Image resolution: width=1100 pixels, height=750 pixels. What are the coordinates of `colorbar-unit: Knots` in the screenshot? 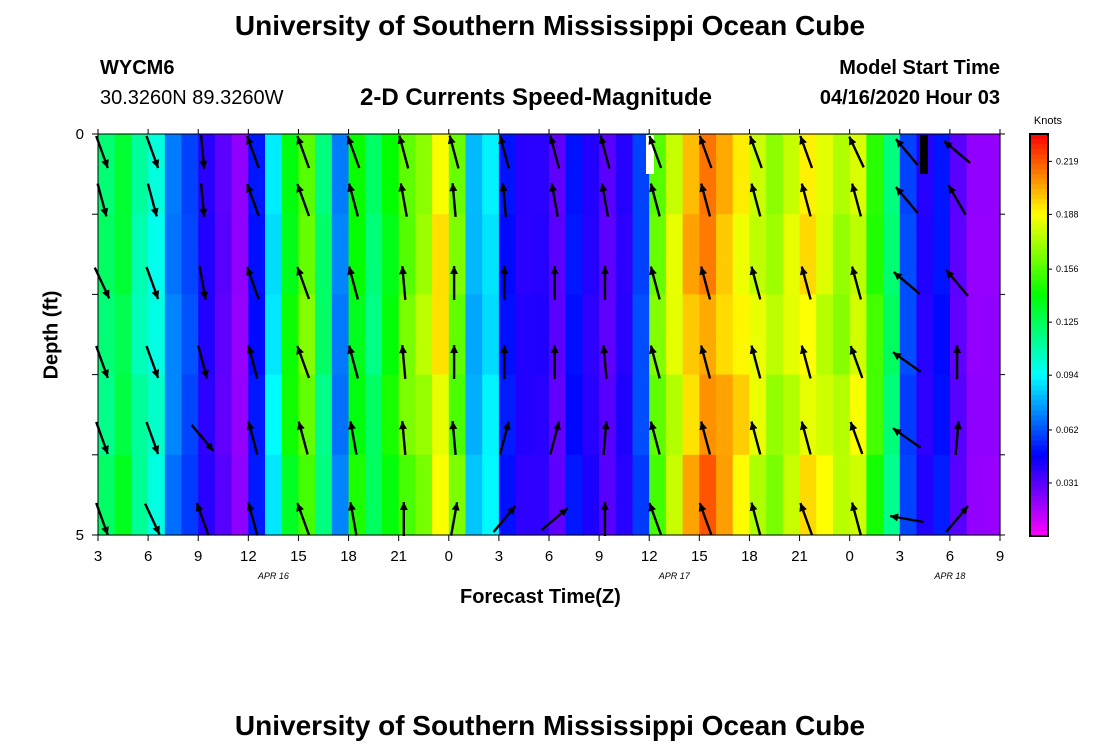 It's located at (1048, 121).